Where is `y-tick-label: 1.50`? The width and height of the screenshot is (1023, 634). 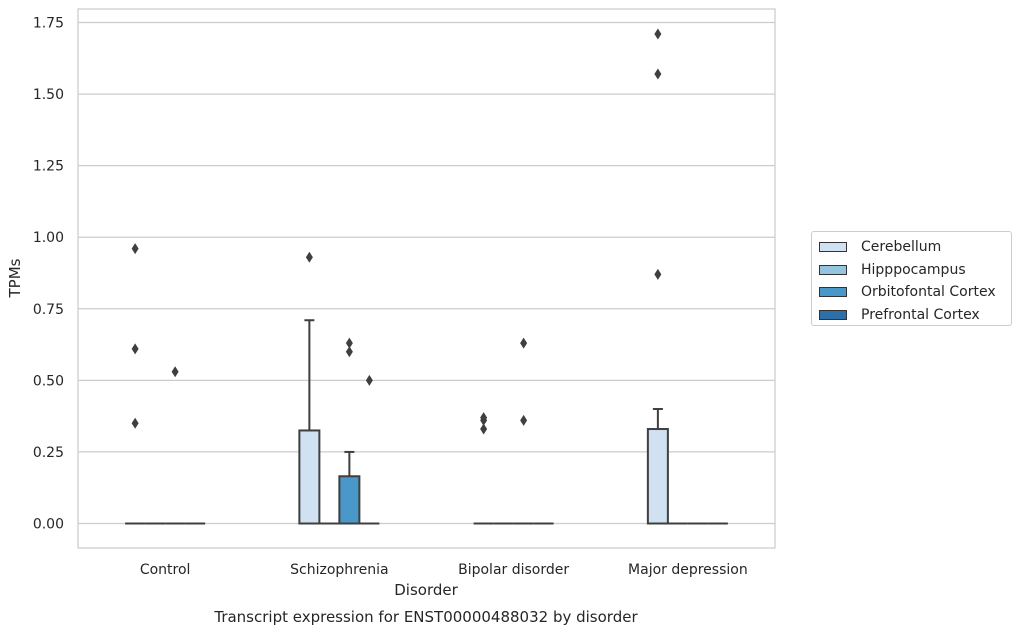 y-tick-label: 1.50 is located at coordinates (48, 95).